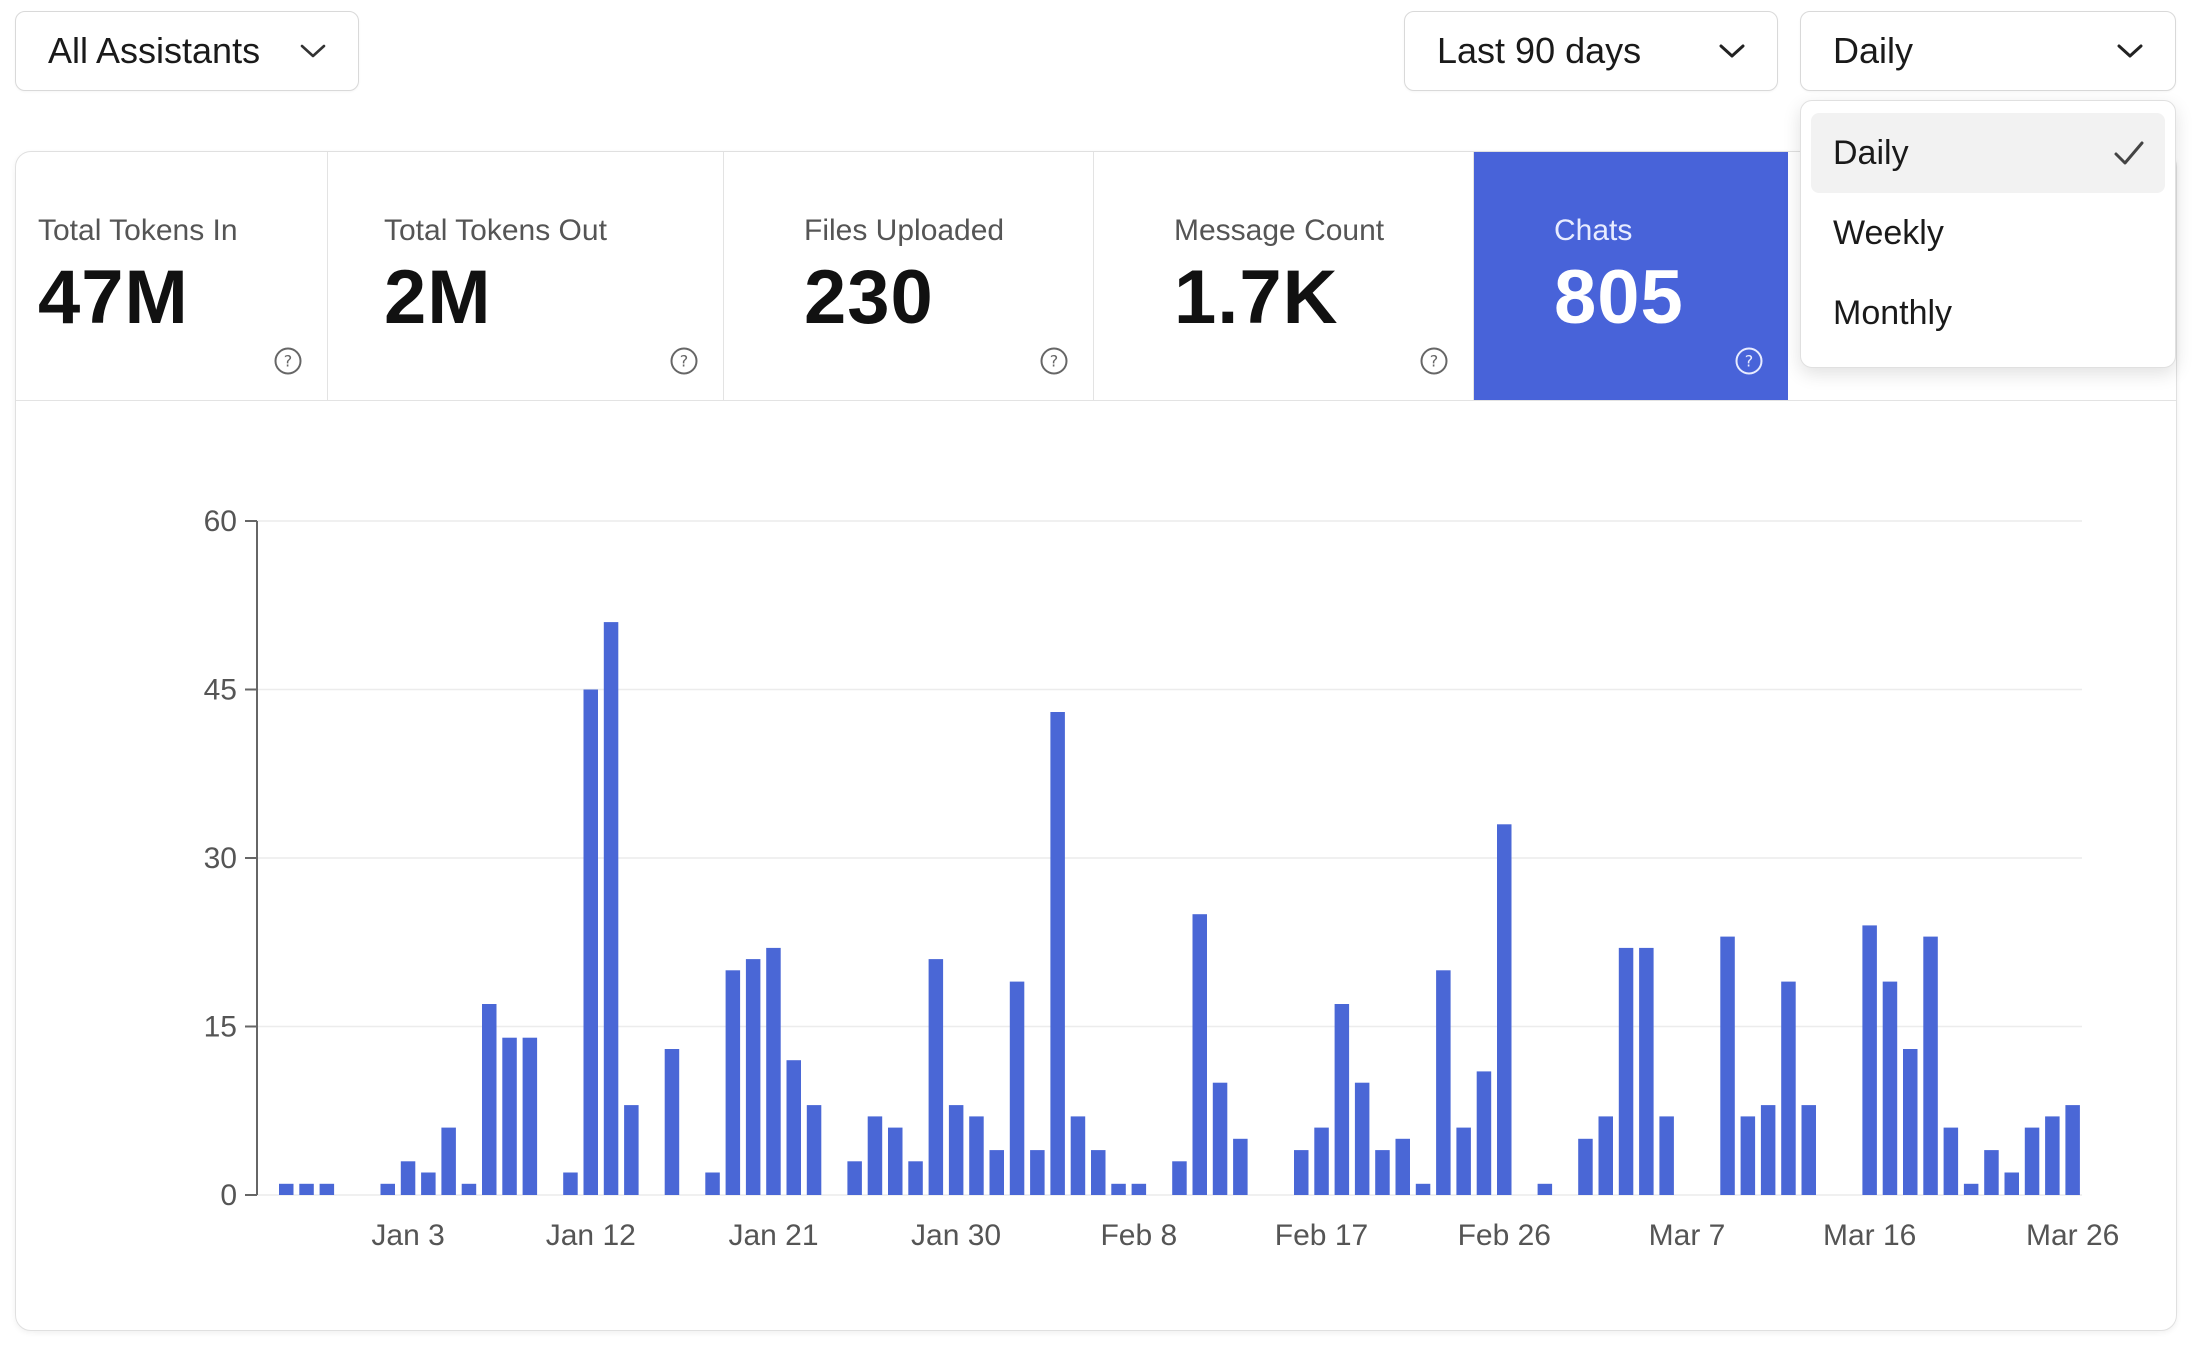  What do you see at coordinates (113, 297) in the screenshot?
I see `stat-value: 47M` at bounding box center [113, 297].